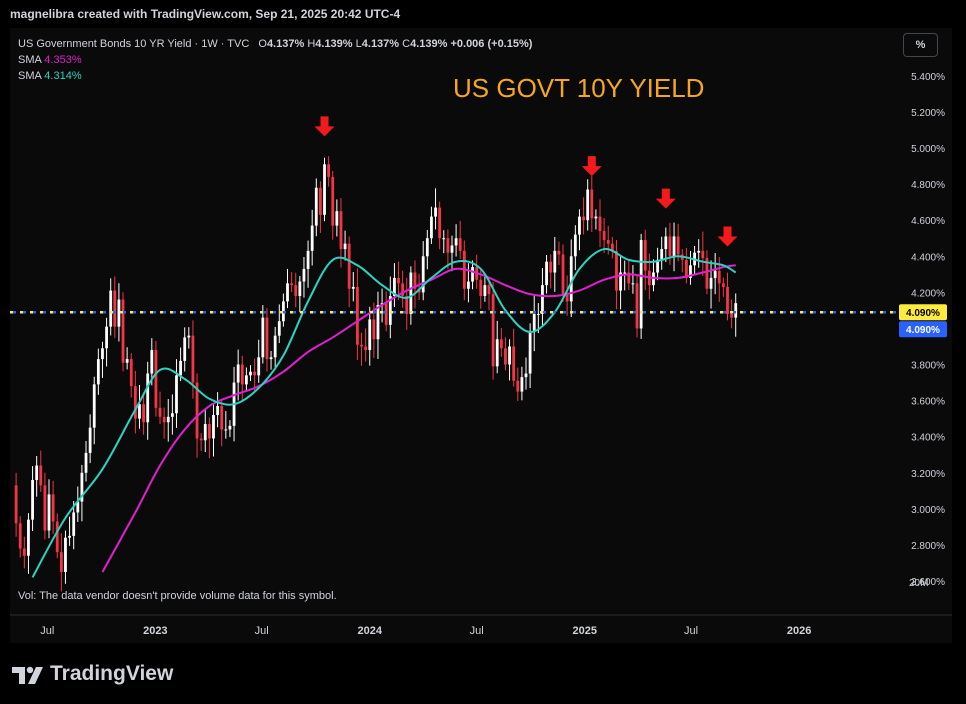  What do you see at coordinates (928, 366) in the screenshot?
I see `y-tick-label: 3.800%` at bounding box center [928, 366].